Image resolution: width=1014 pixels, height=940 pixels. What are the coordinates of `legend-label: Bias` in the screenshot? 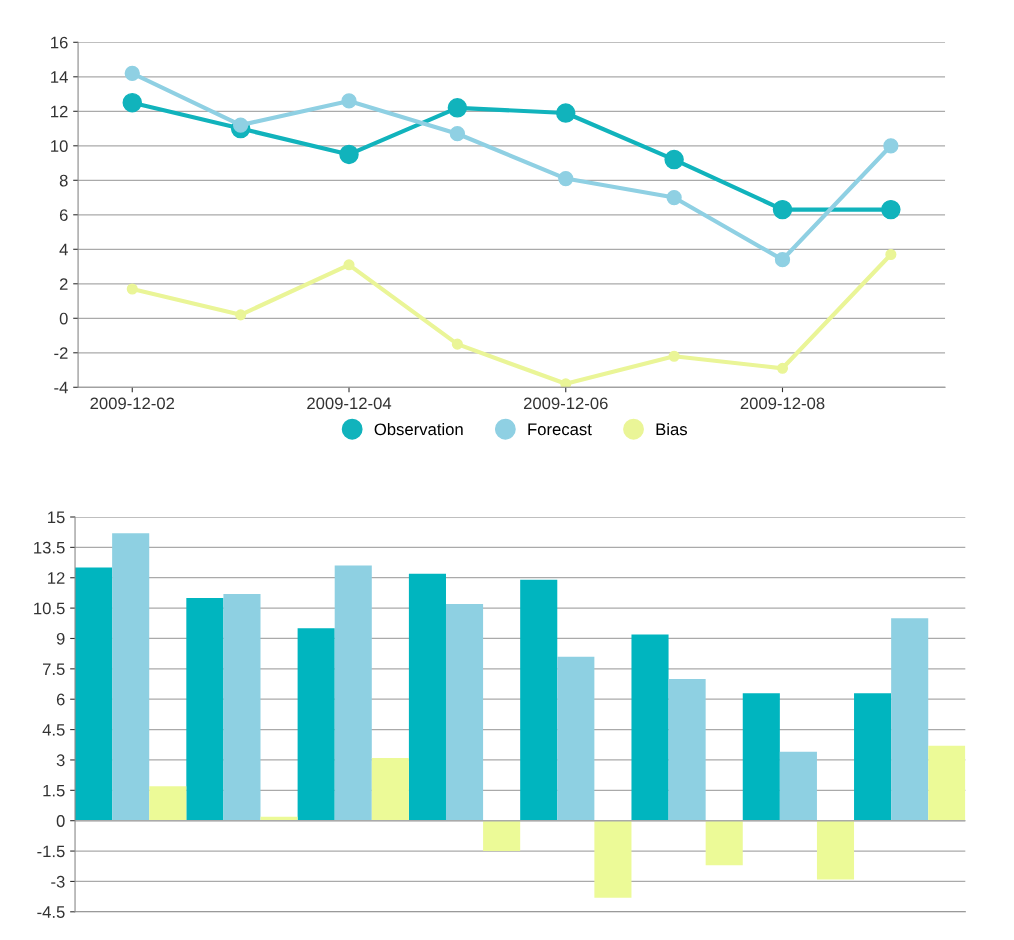 It's located at (672, 429).